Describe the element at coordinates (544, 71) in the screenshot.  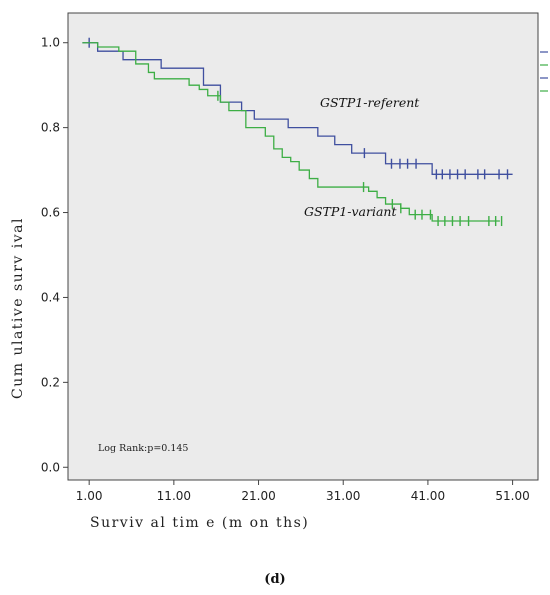
I see `legend-stub` at that location.